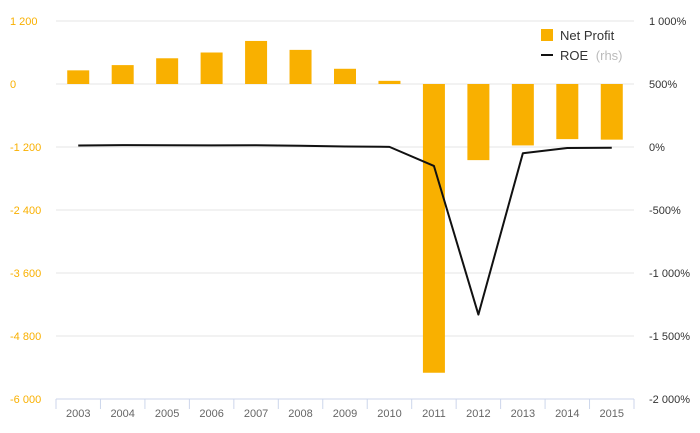 The height and width of the screenshot is (433, 700). What do you see at coordinates (591, 55) in the screenshot?
I see `legend-label-roe: ROE (rhs)` at bounding box center [591, 55].